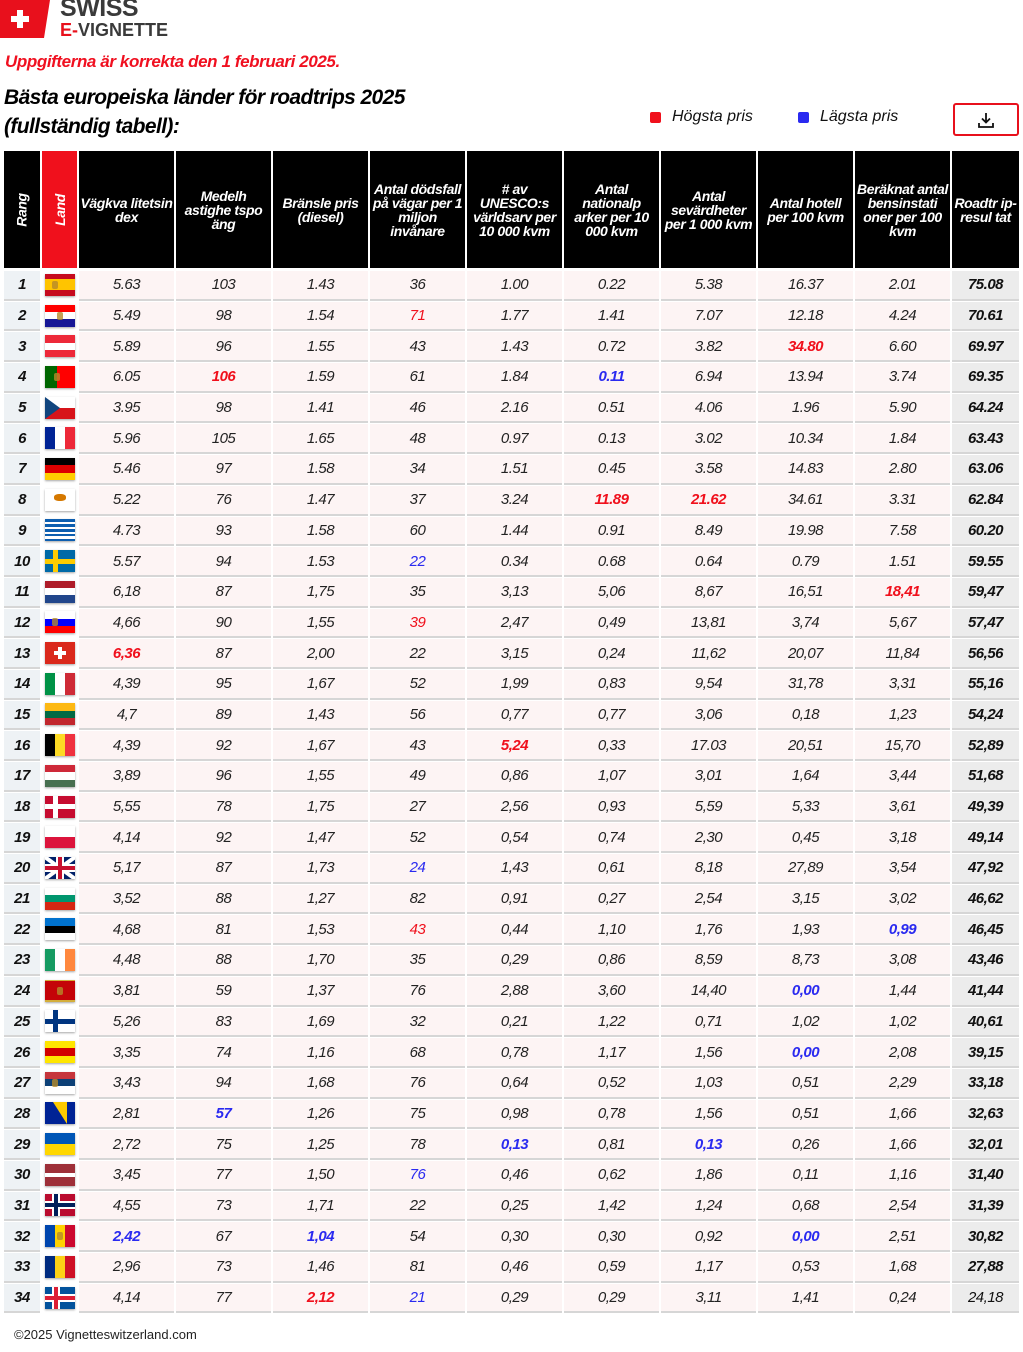 This screenshot has width=1023, height=1352. I want to click on value-cell: 2,88, so click(514, 990).